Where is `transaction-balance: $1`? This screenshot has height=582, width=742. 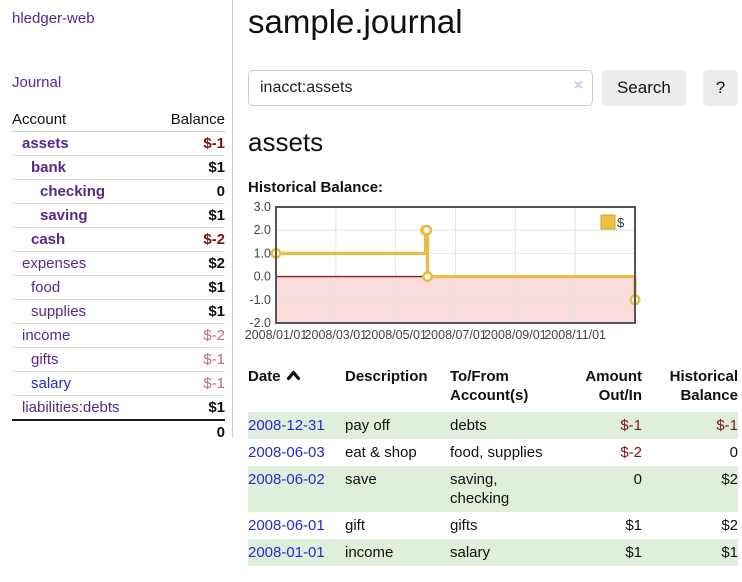 transaction-balance: $1 is located at coordinates (729, 552).